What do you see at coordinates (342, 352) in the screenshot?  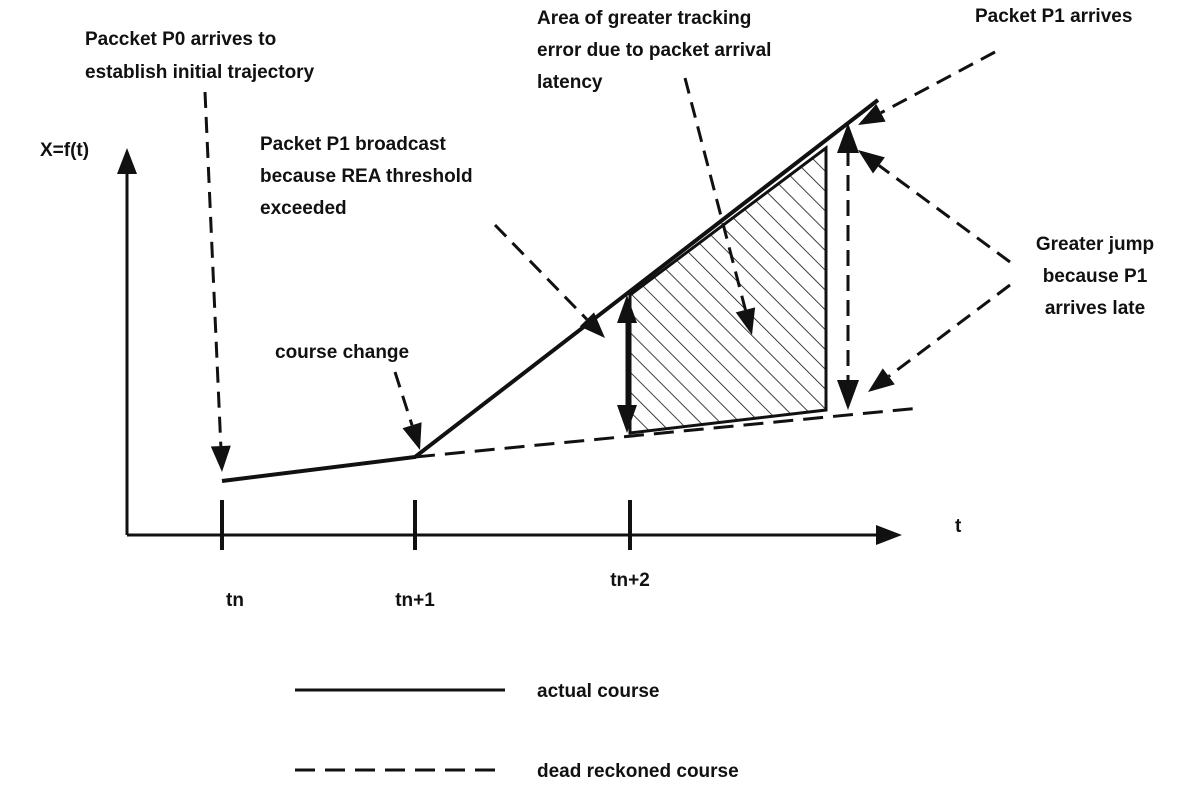 I see `annotation: course change` at bounding box center [342, 352].